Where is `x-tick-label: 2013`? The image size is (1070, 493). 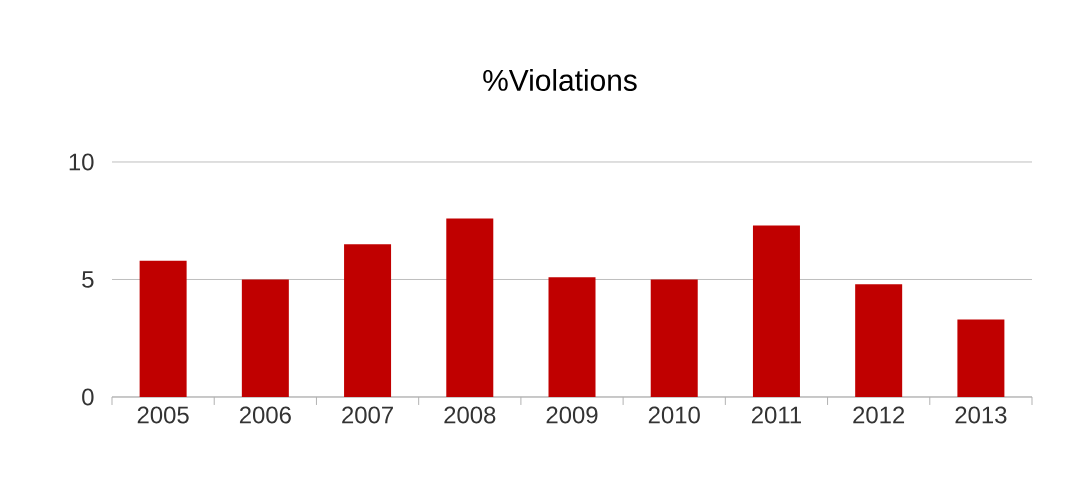
x-tick-label: 2013 is located at coordinates (981, 415).